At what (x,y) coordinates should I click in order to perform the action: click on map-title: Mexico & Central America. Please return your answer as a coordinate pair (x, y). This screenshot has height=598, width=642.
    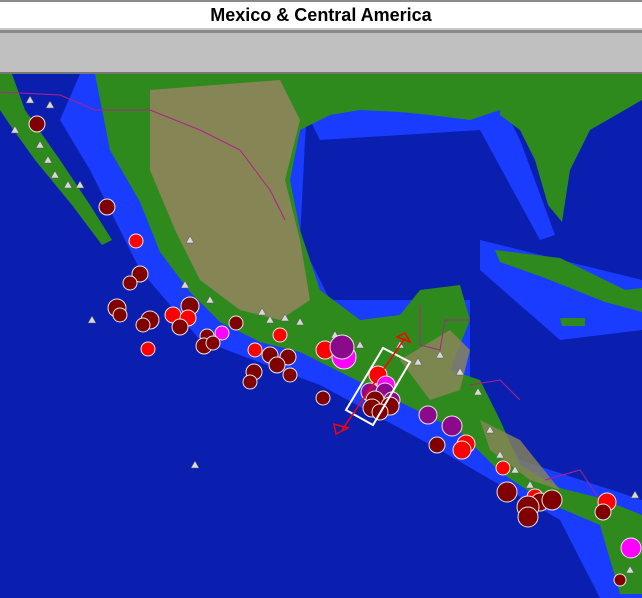
    Looking at the image, I should click on (321, 15).